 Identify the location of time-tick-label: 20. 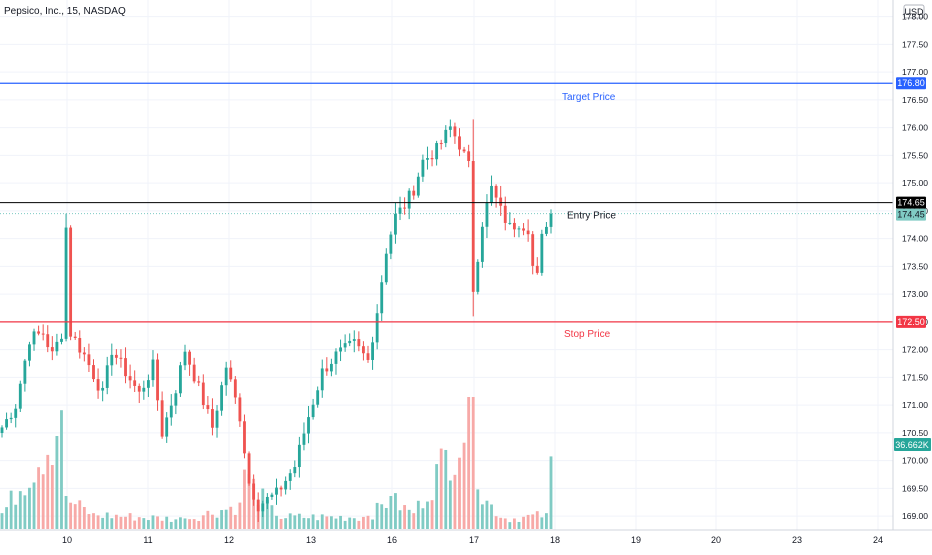
(716, 540).